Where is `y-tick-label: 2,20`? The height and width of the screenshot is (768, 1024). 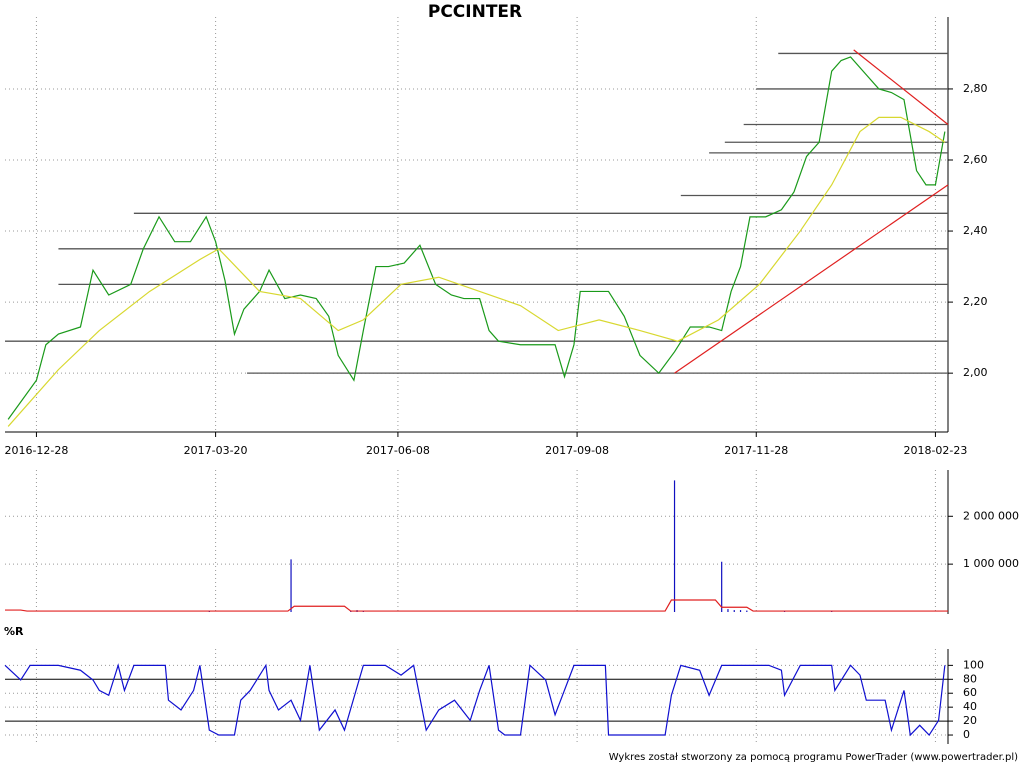
y-tick-label: 2,20 is located at coordinates (975, 301).